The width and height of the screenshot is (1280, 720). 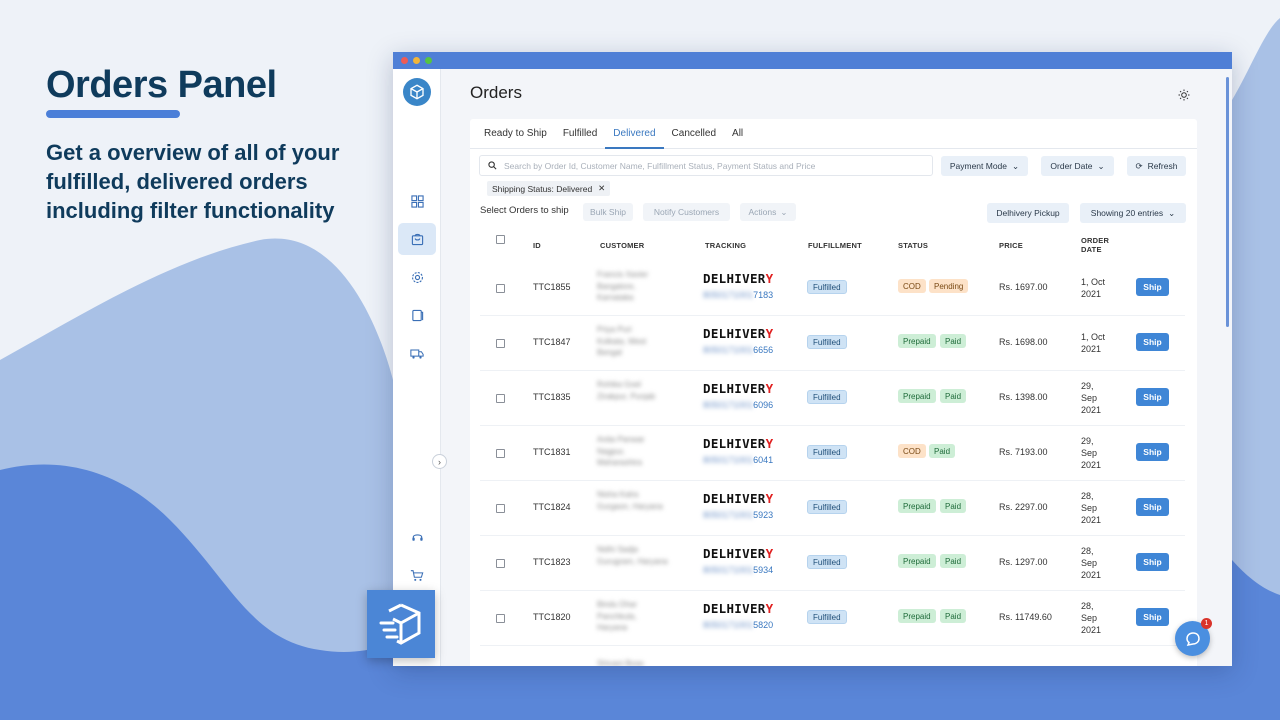 I want to click on order-id: TTC1855, so click(x=552, y=287).